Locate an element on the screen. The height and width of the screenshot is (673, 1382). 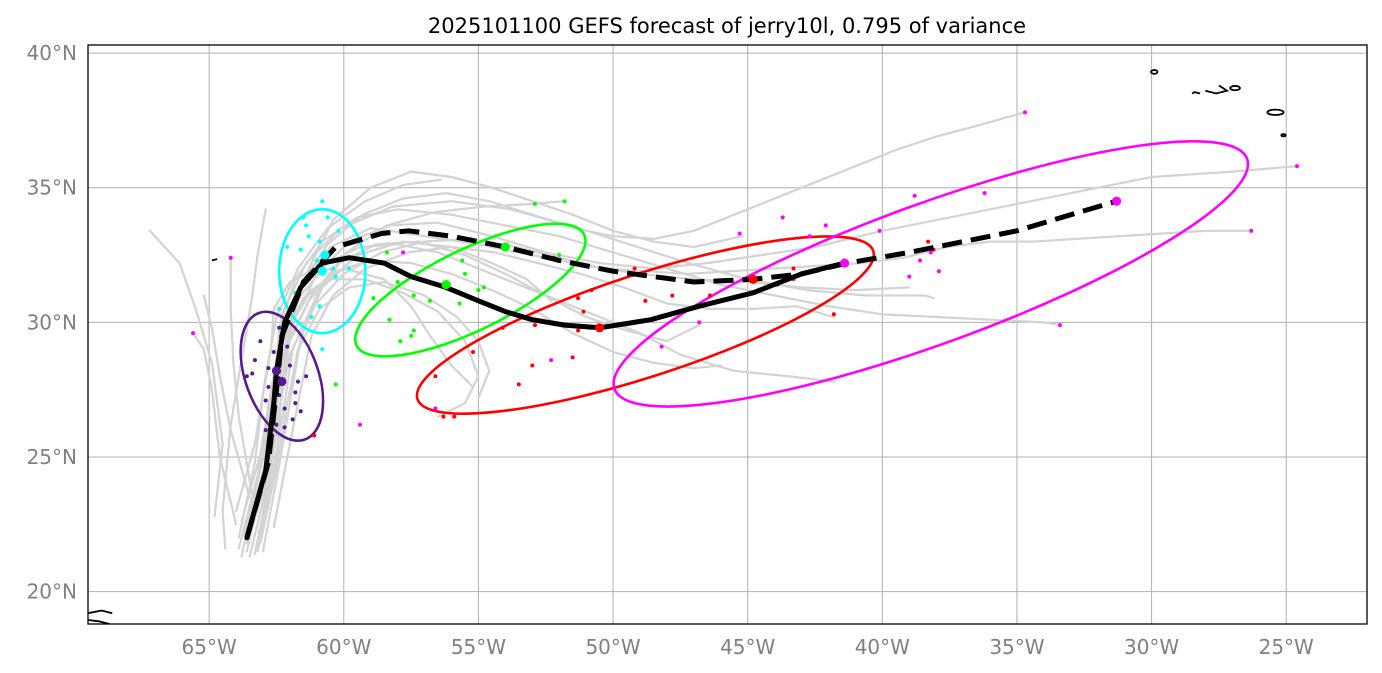
coastline-segment is located at coordinates (1217, 89).